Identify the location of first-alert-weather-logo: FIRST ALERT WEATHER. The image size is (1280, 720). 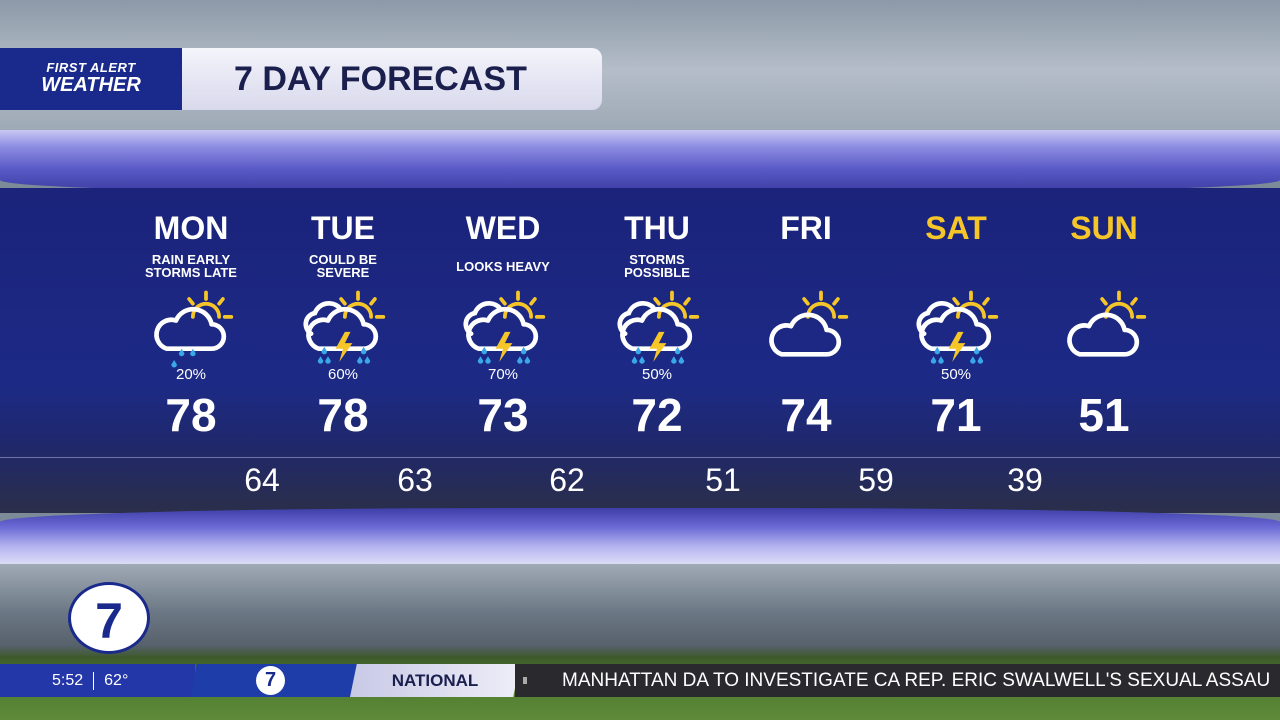
(91, 79).